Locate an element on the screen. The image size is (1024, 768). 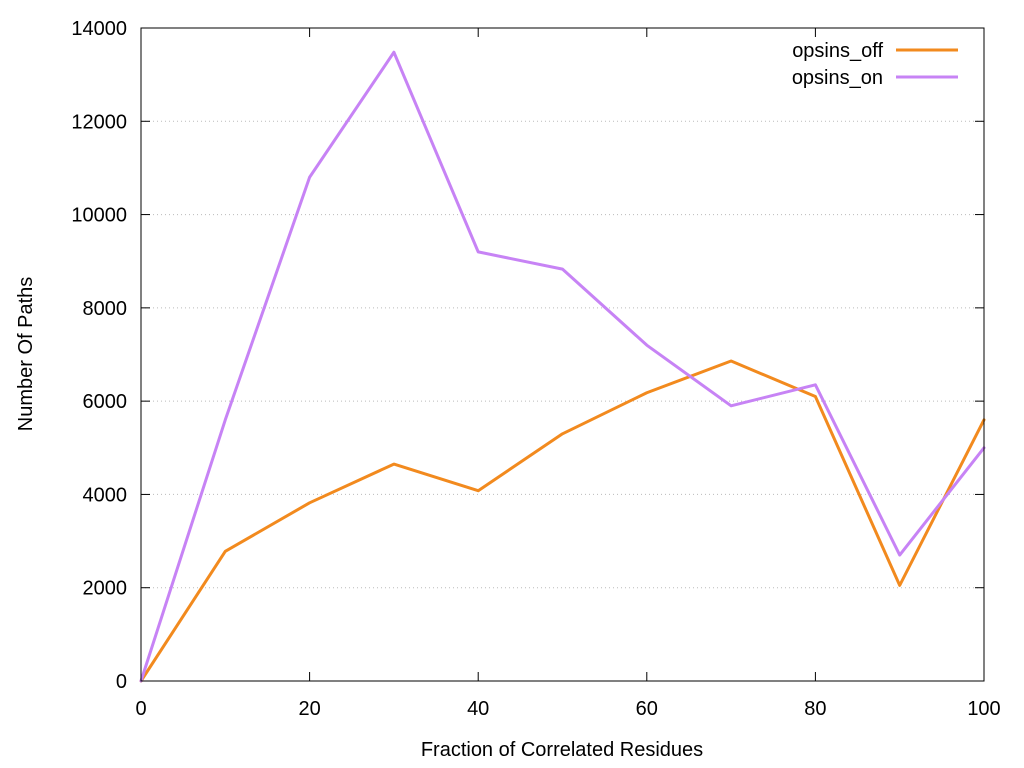
y-tick-label: 0 is located at coordinates (121, 682).